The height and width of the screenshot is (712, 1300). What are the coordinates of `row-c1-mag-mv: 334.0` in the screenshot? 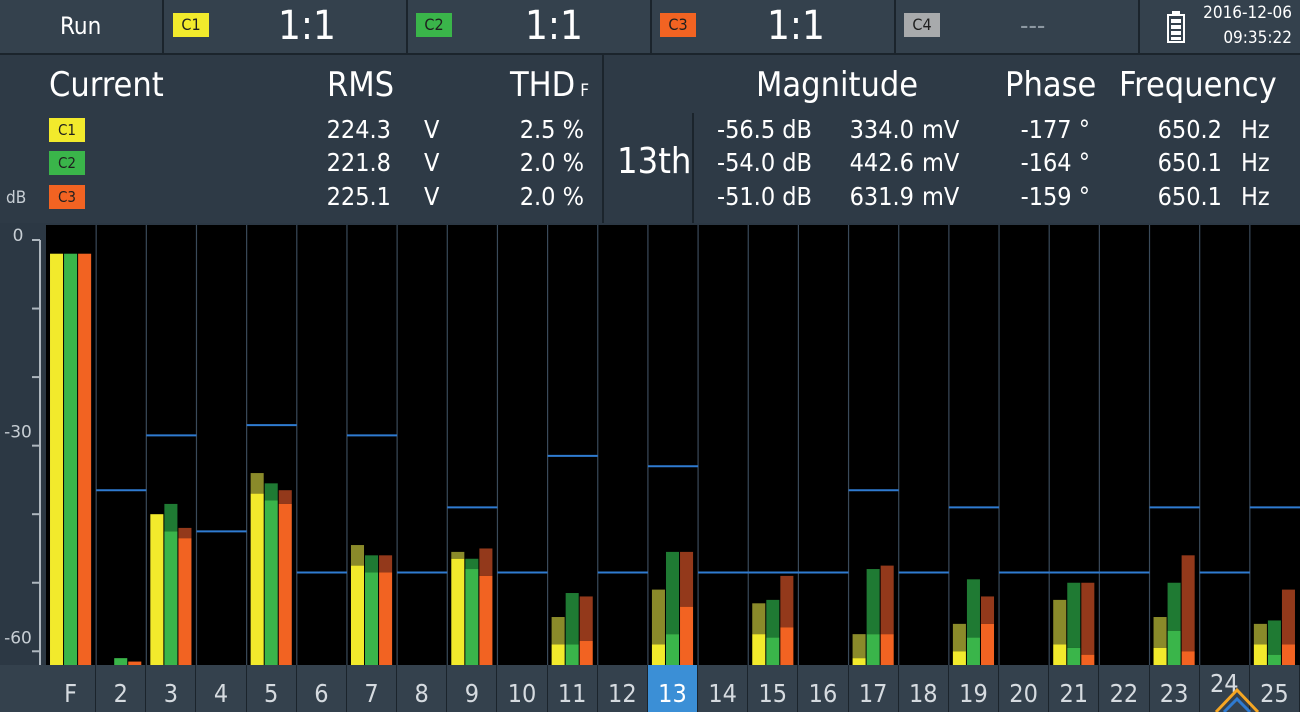 It's located at (881, 129).